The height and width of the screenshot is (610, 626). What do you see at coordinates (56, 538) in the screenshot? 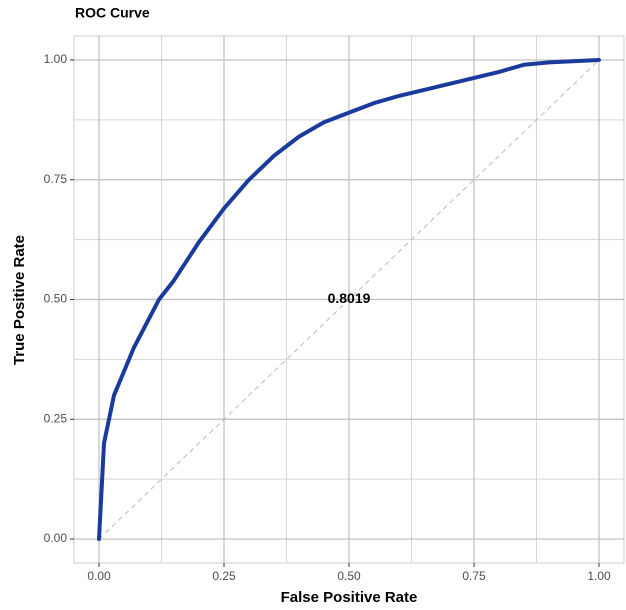
I see `y-tick-label: 0.00` at bounding box center [56, 538].